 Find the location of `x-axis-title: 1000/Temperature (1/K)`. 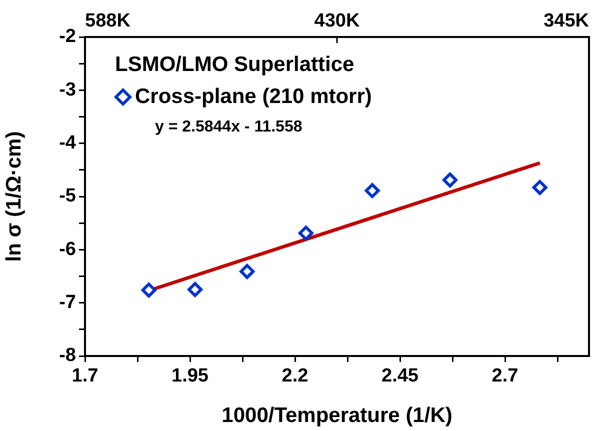

x-axis-title: 1000/Temperature (1/K) is located at coordinates (337, 416).